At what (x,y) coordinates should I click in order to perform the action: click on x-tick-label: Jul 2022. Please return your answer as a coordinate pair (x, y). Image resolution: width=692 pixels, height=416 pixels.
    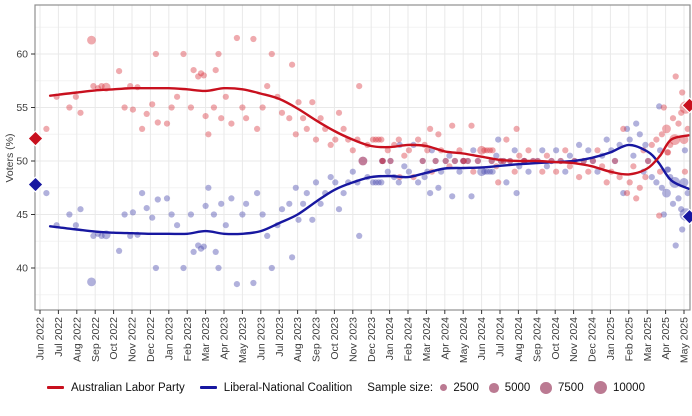
    Looking at the image, I should click on (59, 337).